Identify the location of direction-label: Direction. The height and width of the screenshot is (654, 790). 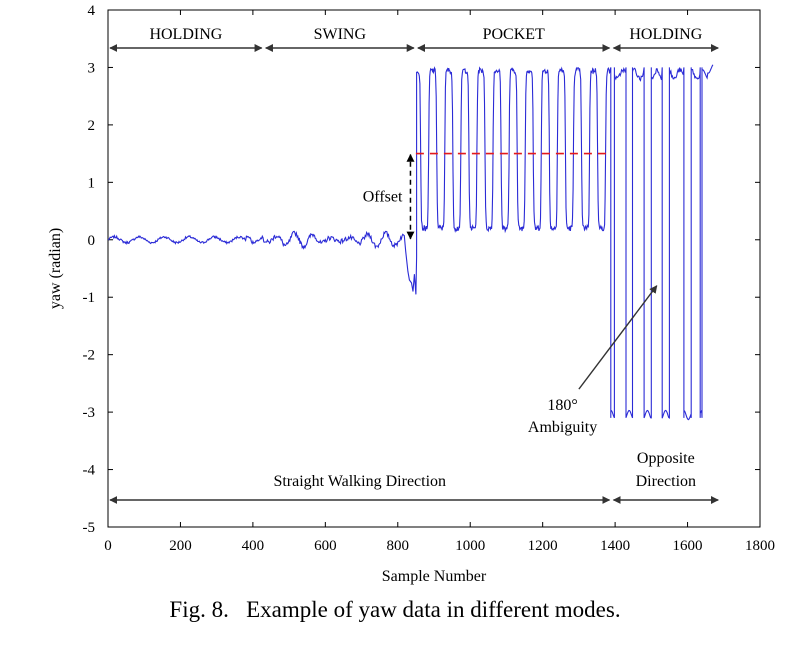
(666, 481).